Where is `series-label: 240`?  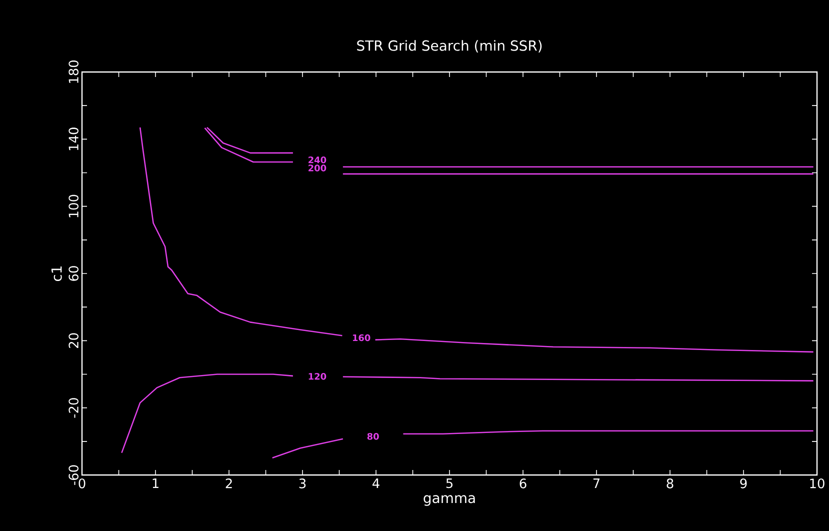
series-label: 240 is located at coordinates (317, 160).